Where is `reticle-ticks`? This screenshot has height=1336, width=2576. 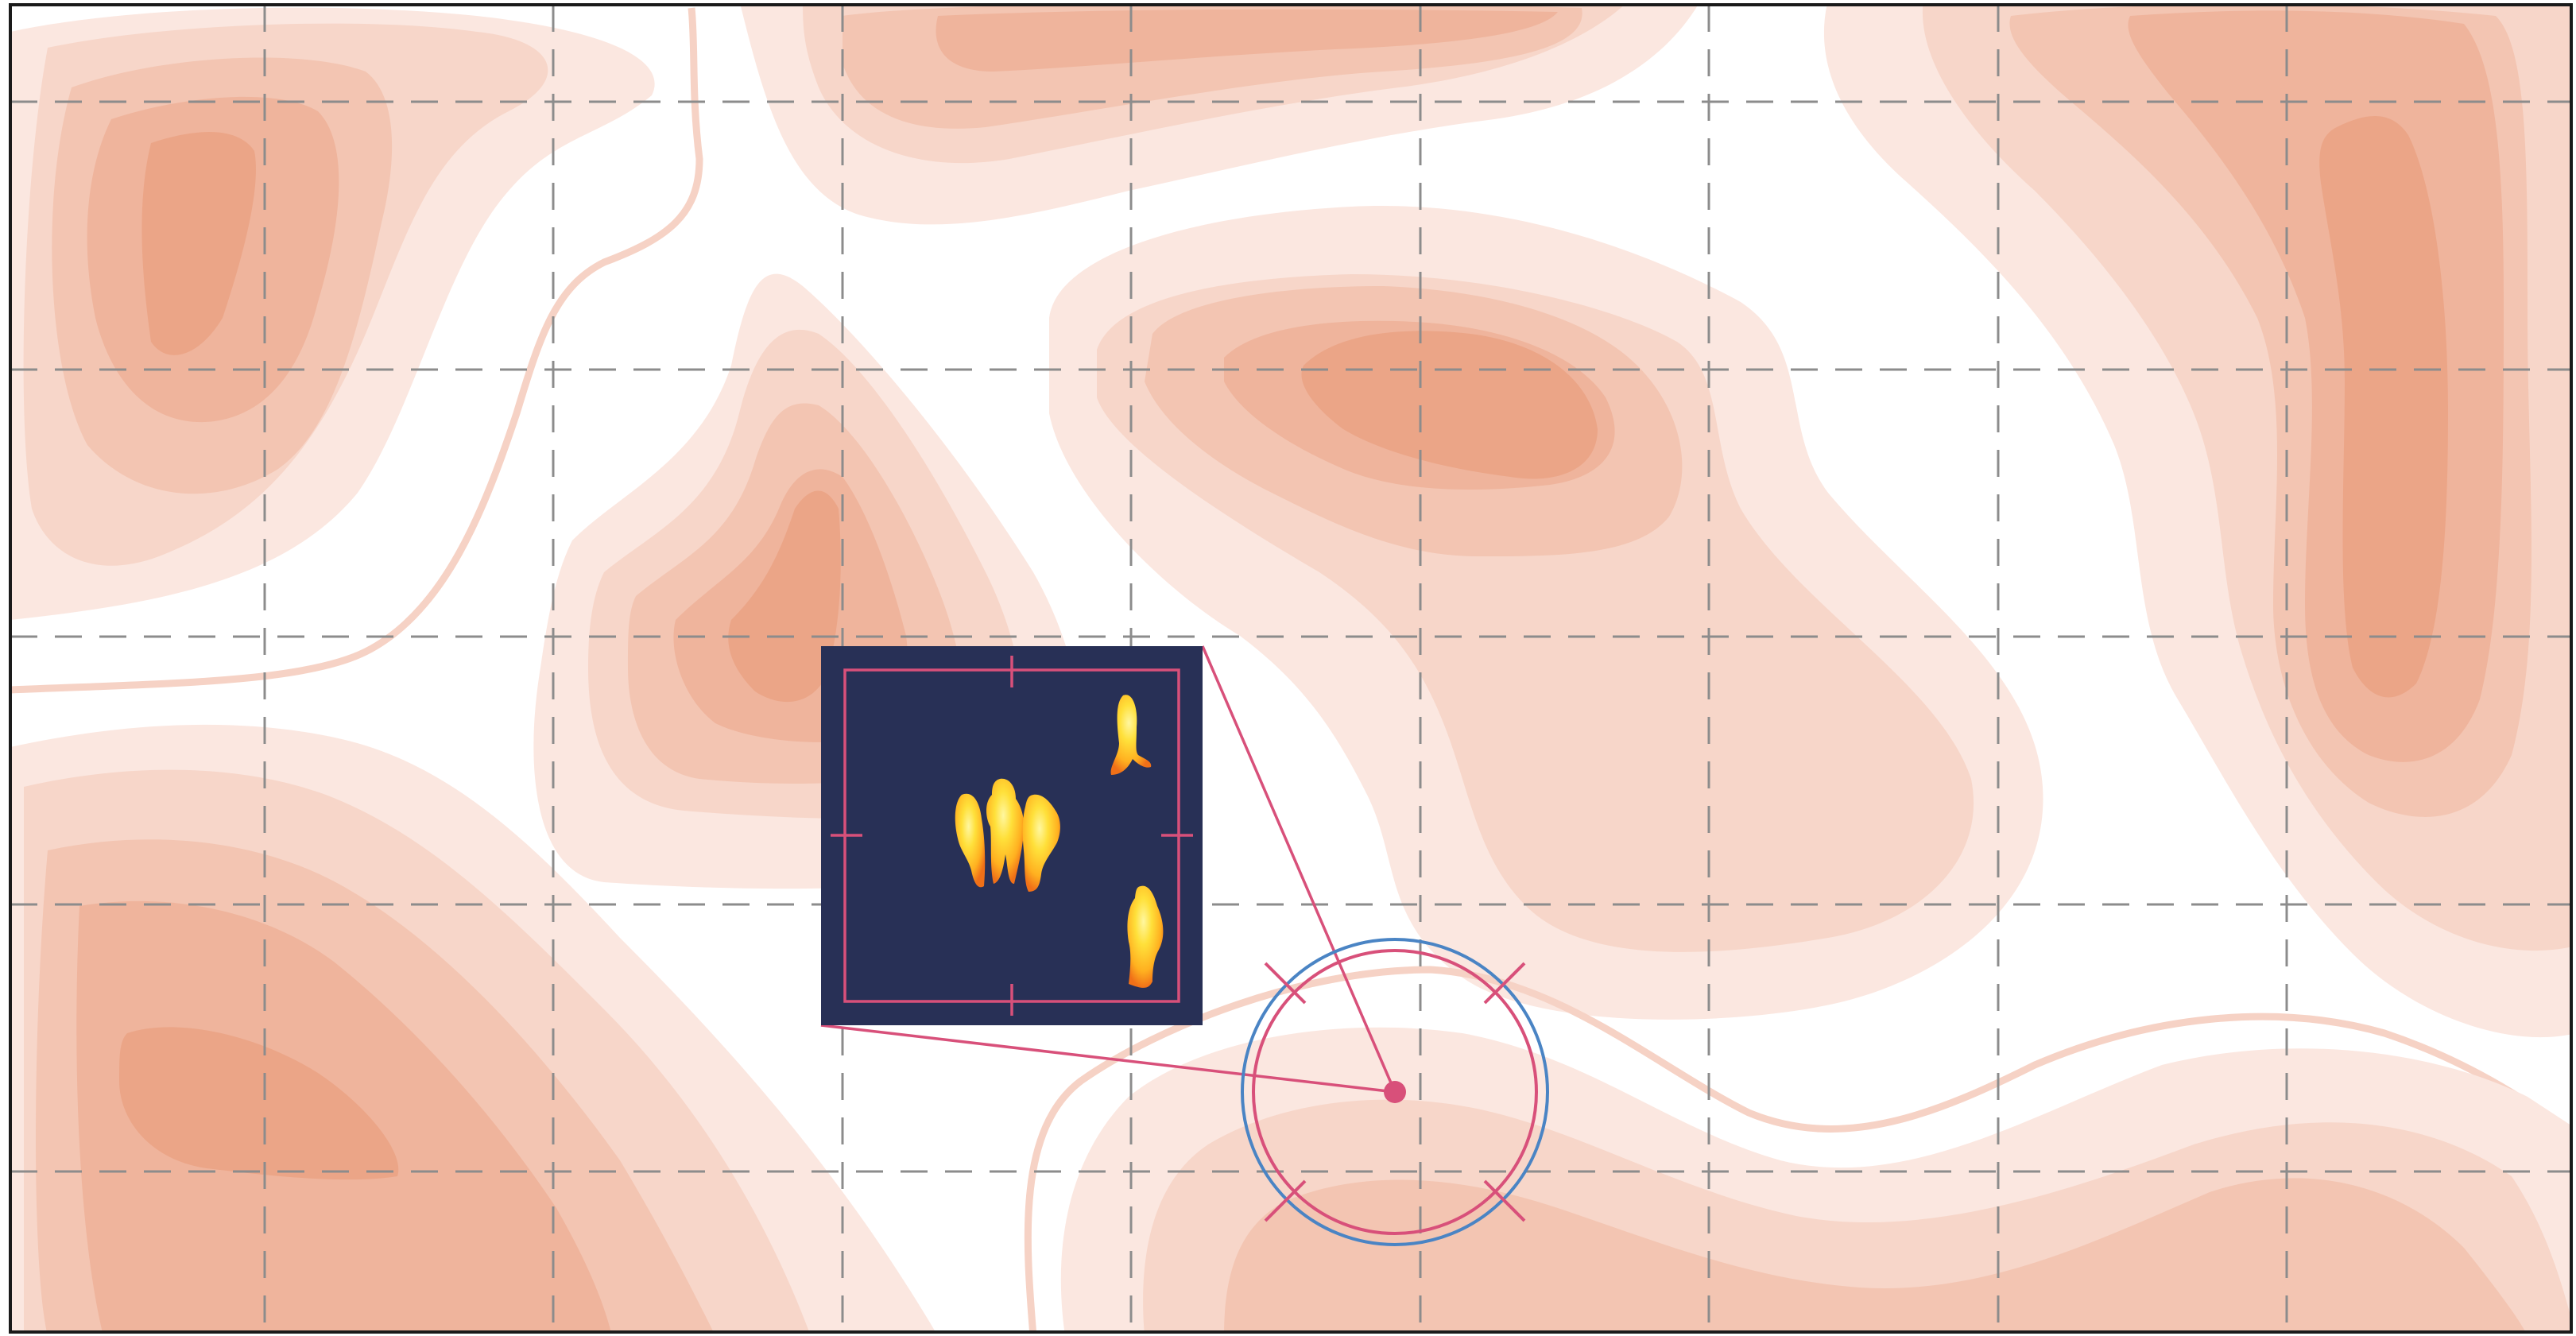
reticle-ticks is located at coordinates (1395, 1092).